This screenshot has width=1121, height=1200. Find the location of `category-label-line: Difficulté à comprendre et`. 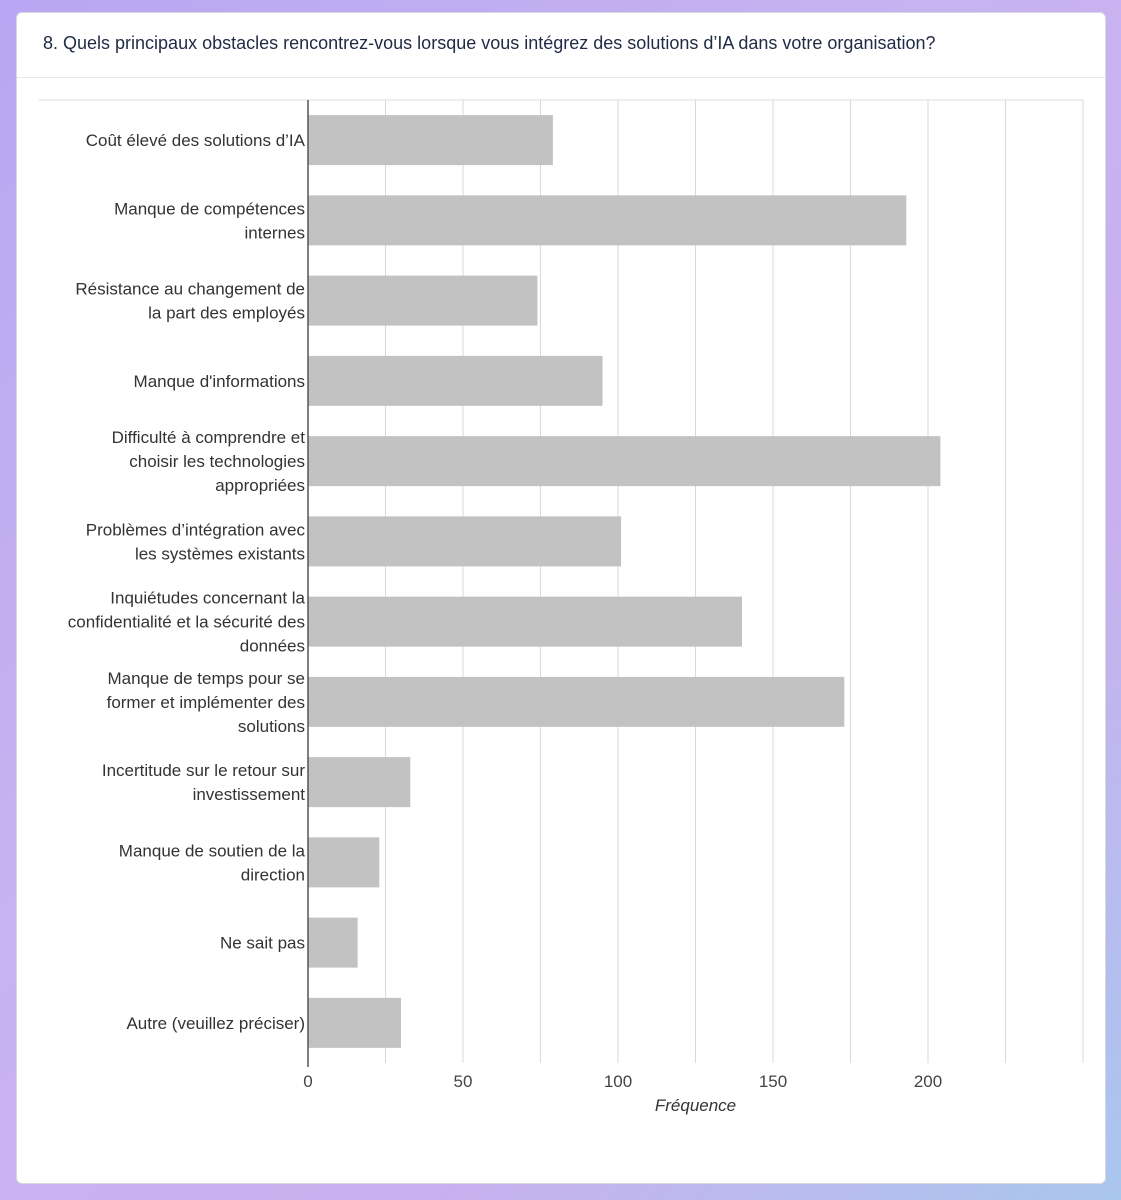

category-label-line: Difficulté à comprendre et is located at coordinates (209, 437).